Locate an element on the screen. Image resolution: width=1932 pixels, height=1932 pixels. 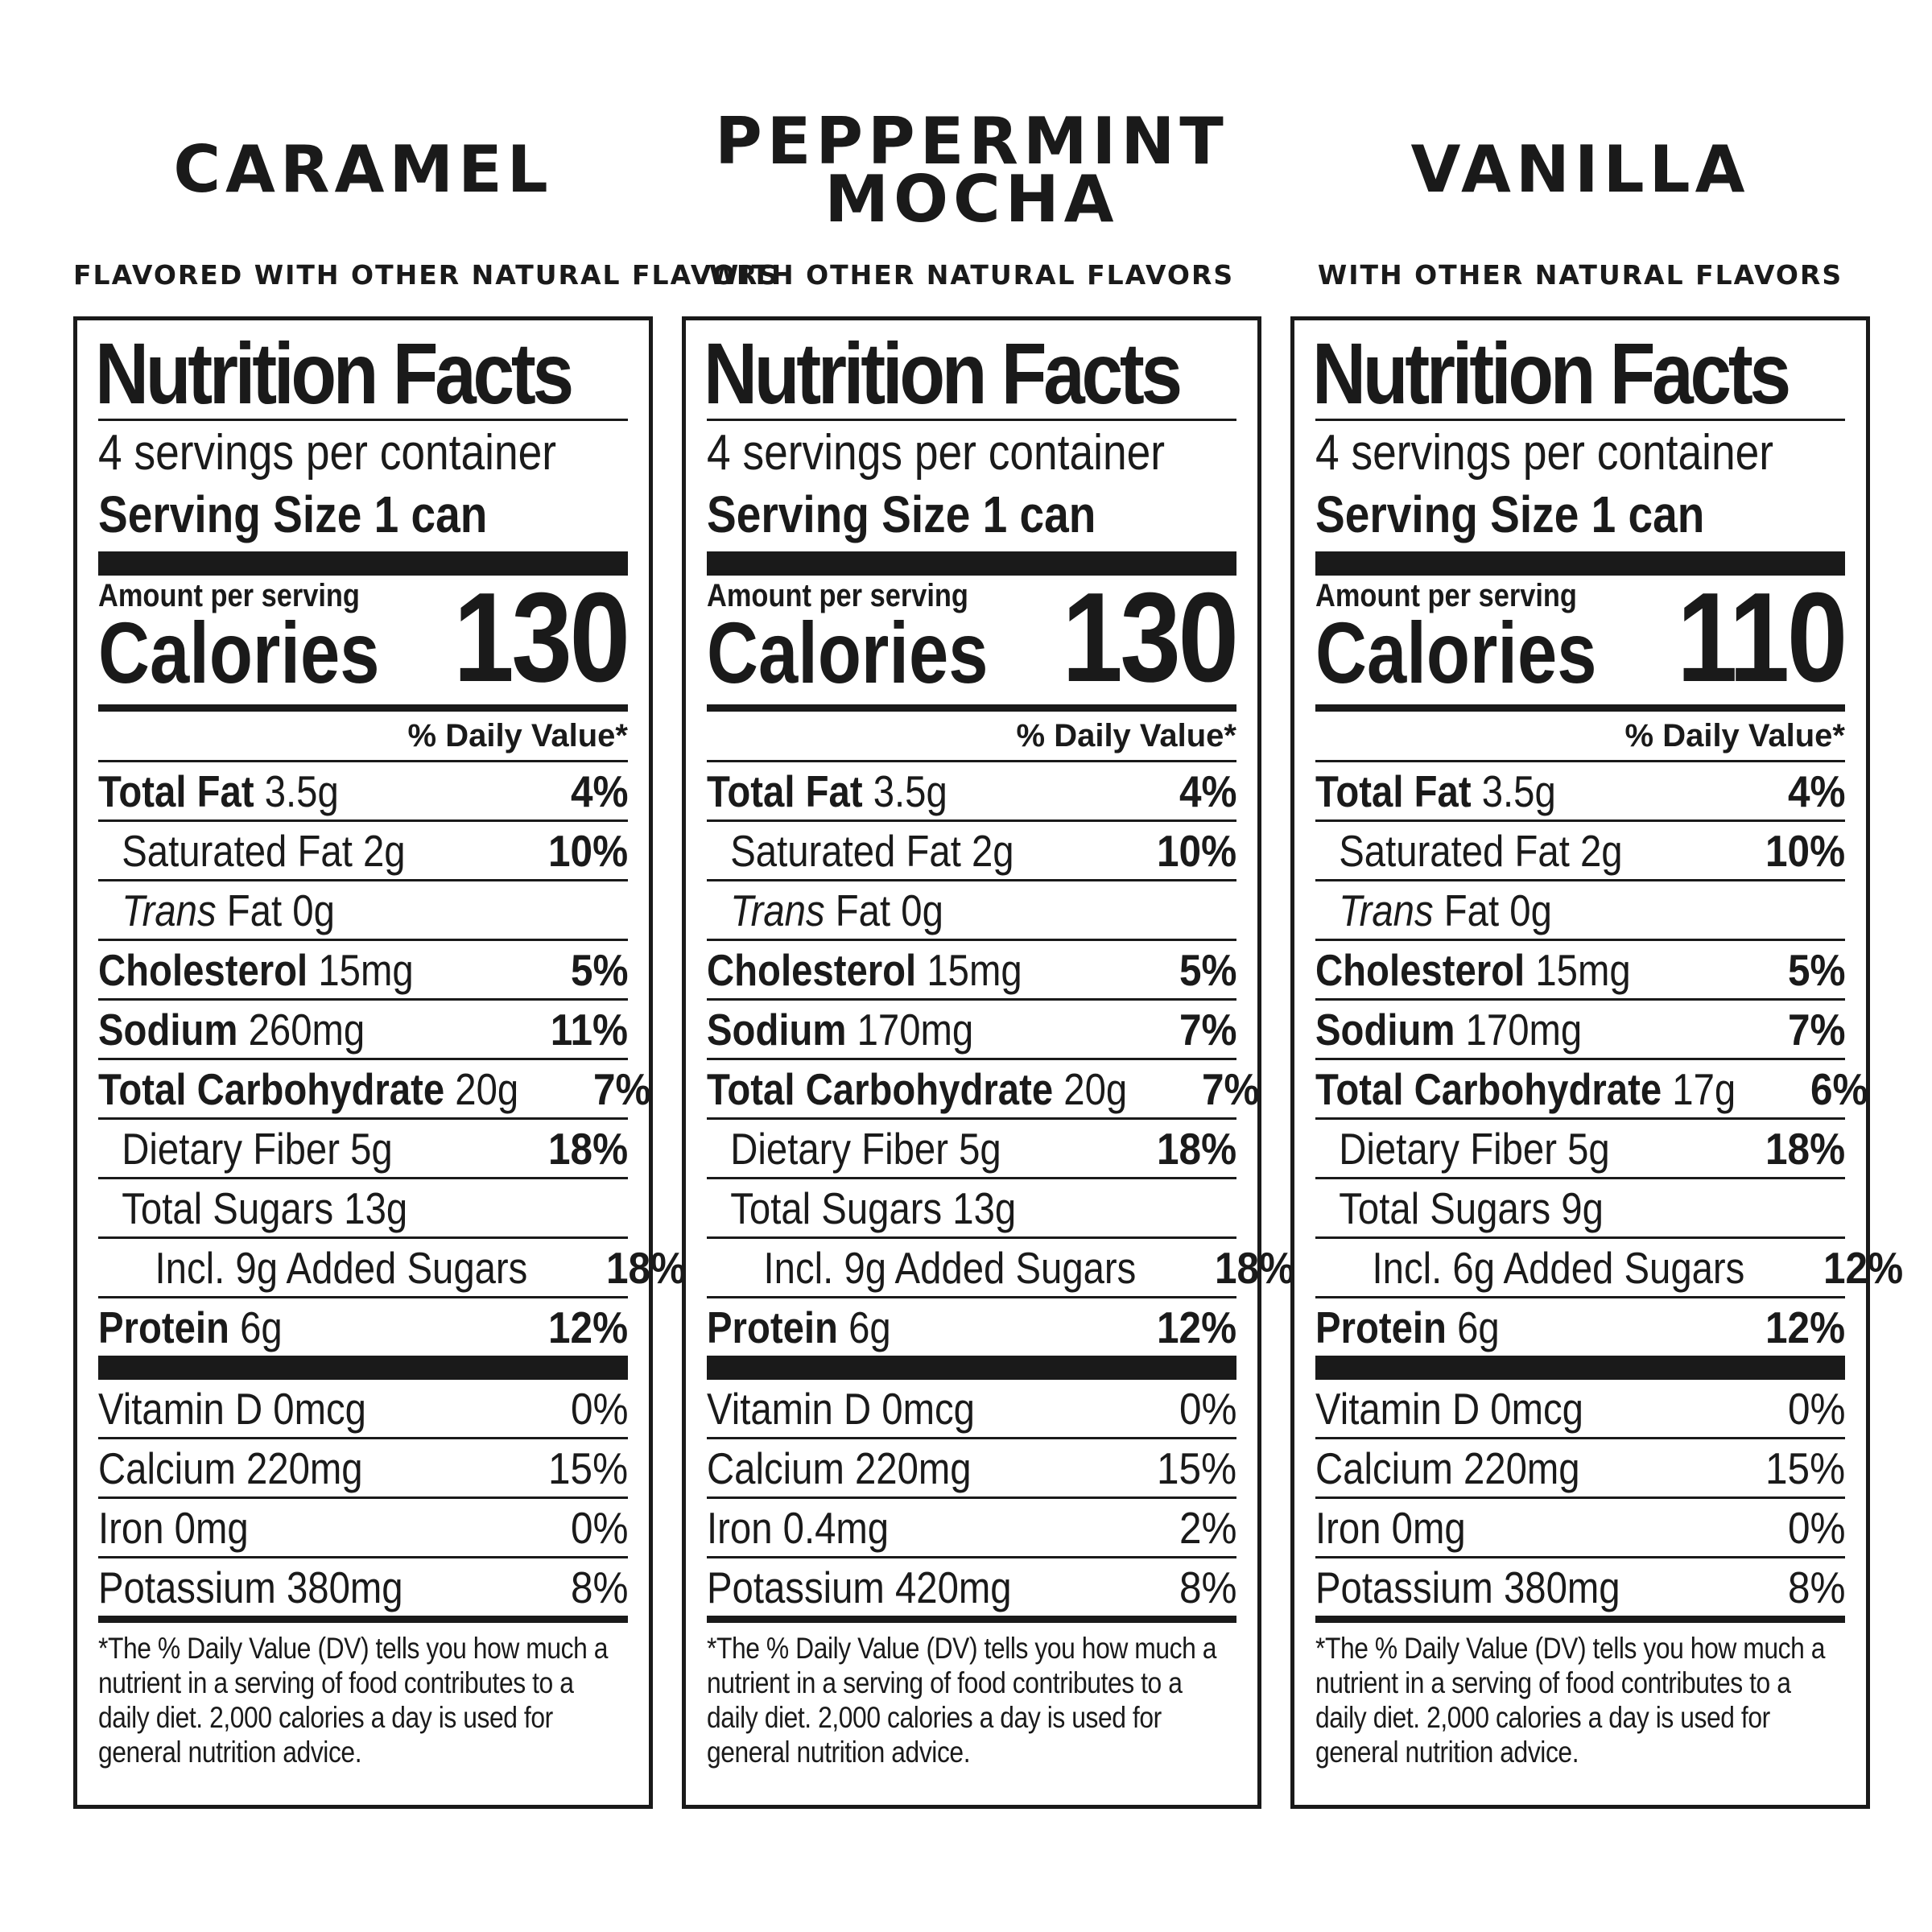
iron-row: Iron 0.4mg 2% is located at coordinates (971, 1526).